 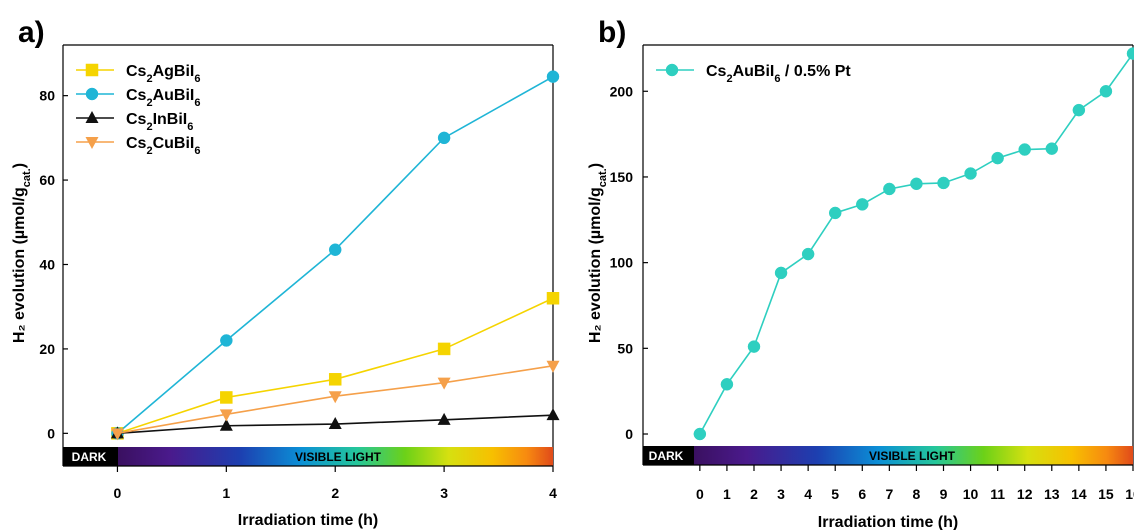 What do you see at coordinates (1052, 494) in the screenshot?
I see `x-tick-label: 13` at bounding box center [1052, 494].